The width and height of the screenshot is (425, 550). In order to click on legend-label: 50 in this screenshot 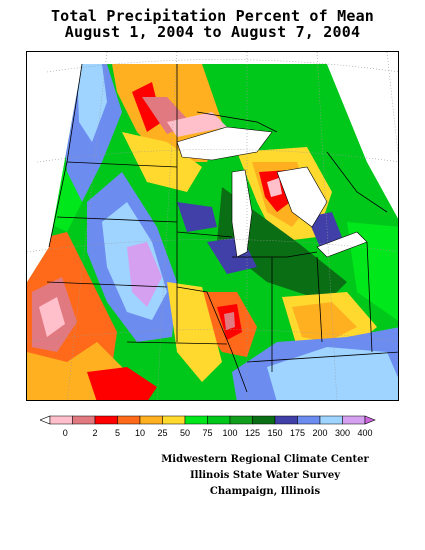, I will do `click(185, 433)`.